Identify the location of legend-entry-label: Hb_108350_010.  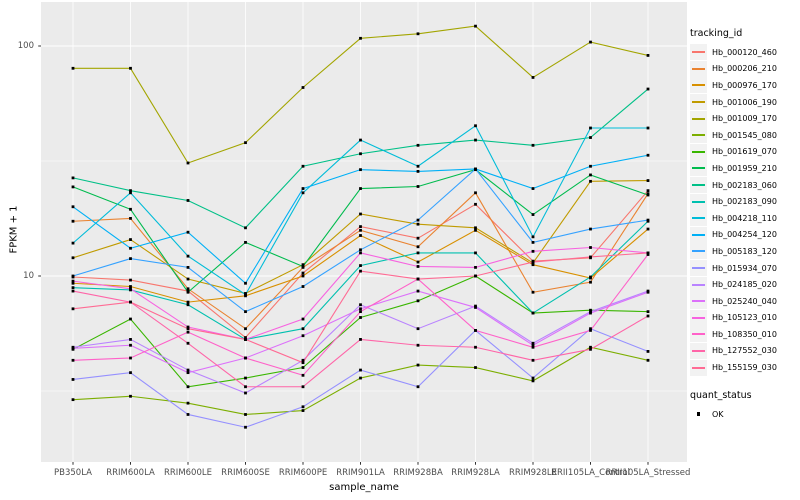
(744, 334).